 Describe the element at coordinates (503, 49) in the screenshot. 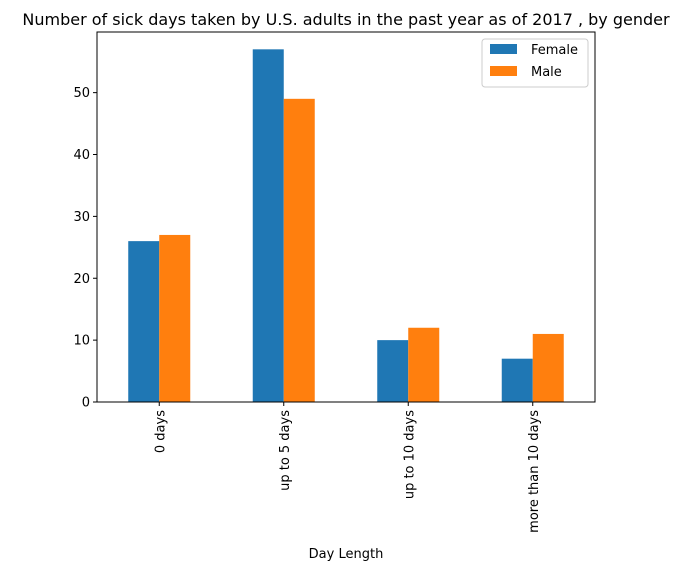

I see `legend-swatch-female` at that location.